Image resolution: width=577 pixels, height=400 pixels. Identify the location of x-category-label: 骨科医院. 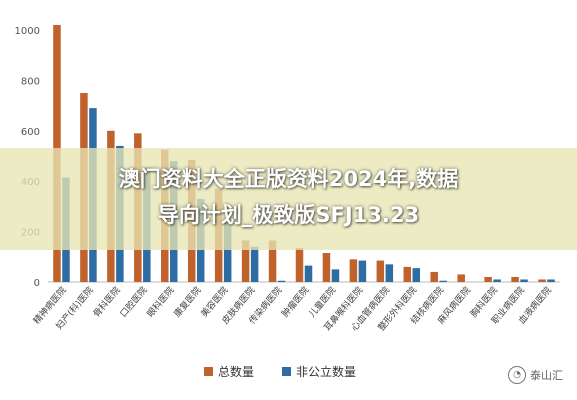
(106, 301).